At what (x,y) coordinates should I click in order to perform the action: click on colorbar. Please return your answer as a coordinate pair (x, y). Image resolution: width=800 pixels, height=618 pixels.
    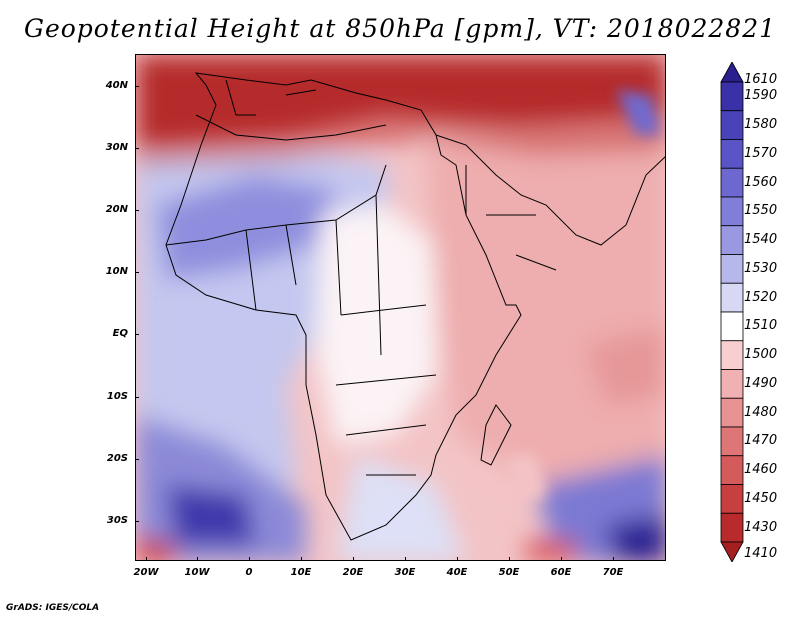
    Looking at the image, I should click on (732, 312).